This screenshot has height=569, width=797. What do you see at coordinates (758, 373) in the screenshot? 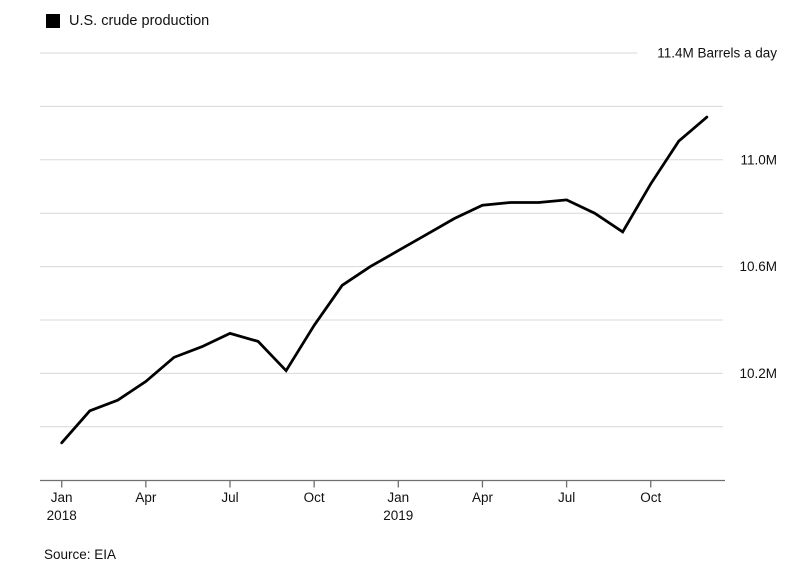
I see `y-axis-label: 10.2M` at bounding box center [758, 373].